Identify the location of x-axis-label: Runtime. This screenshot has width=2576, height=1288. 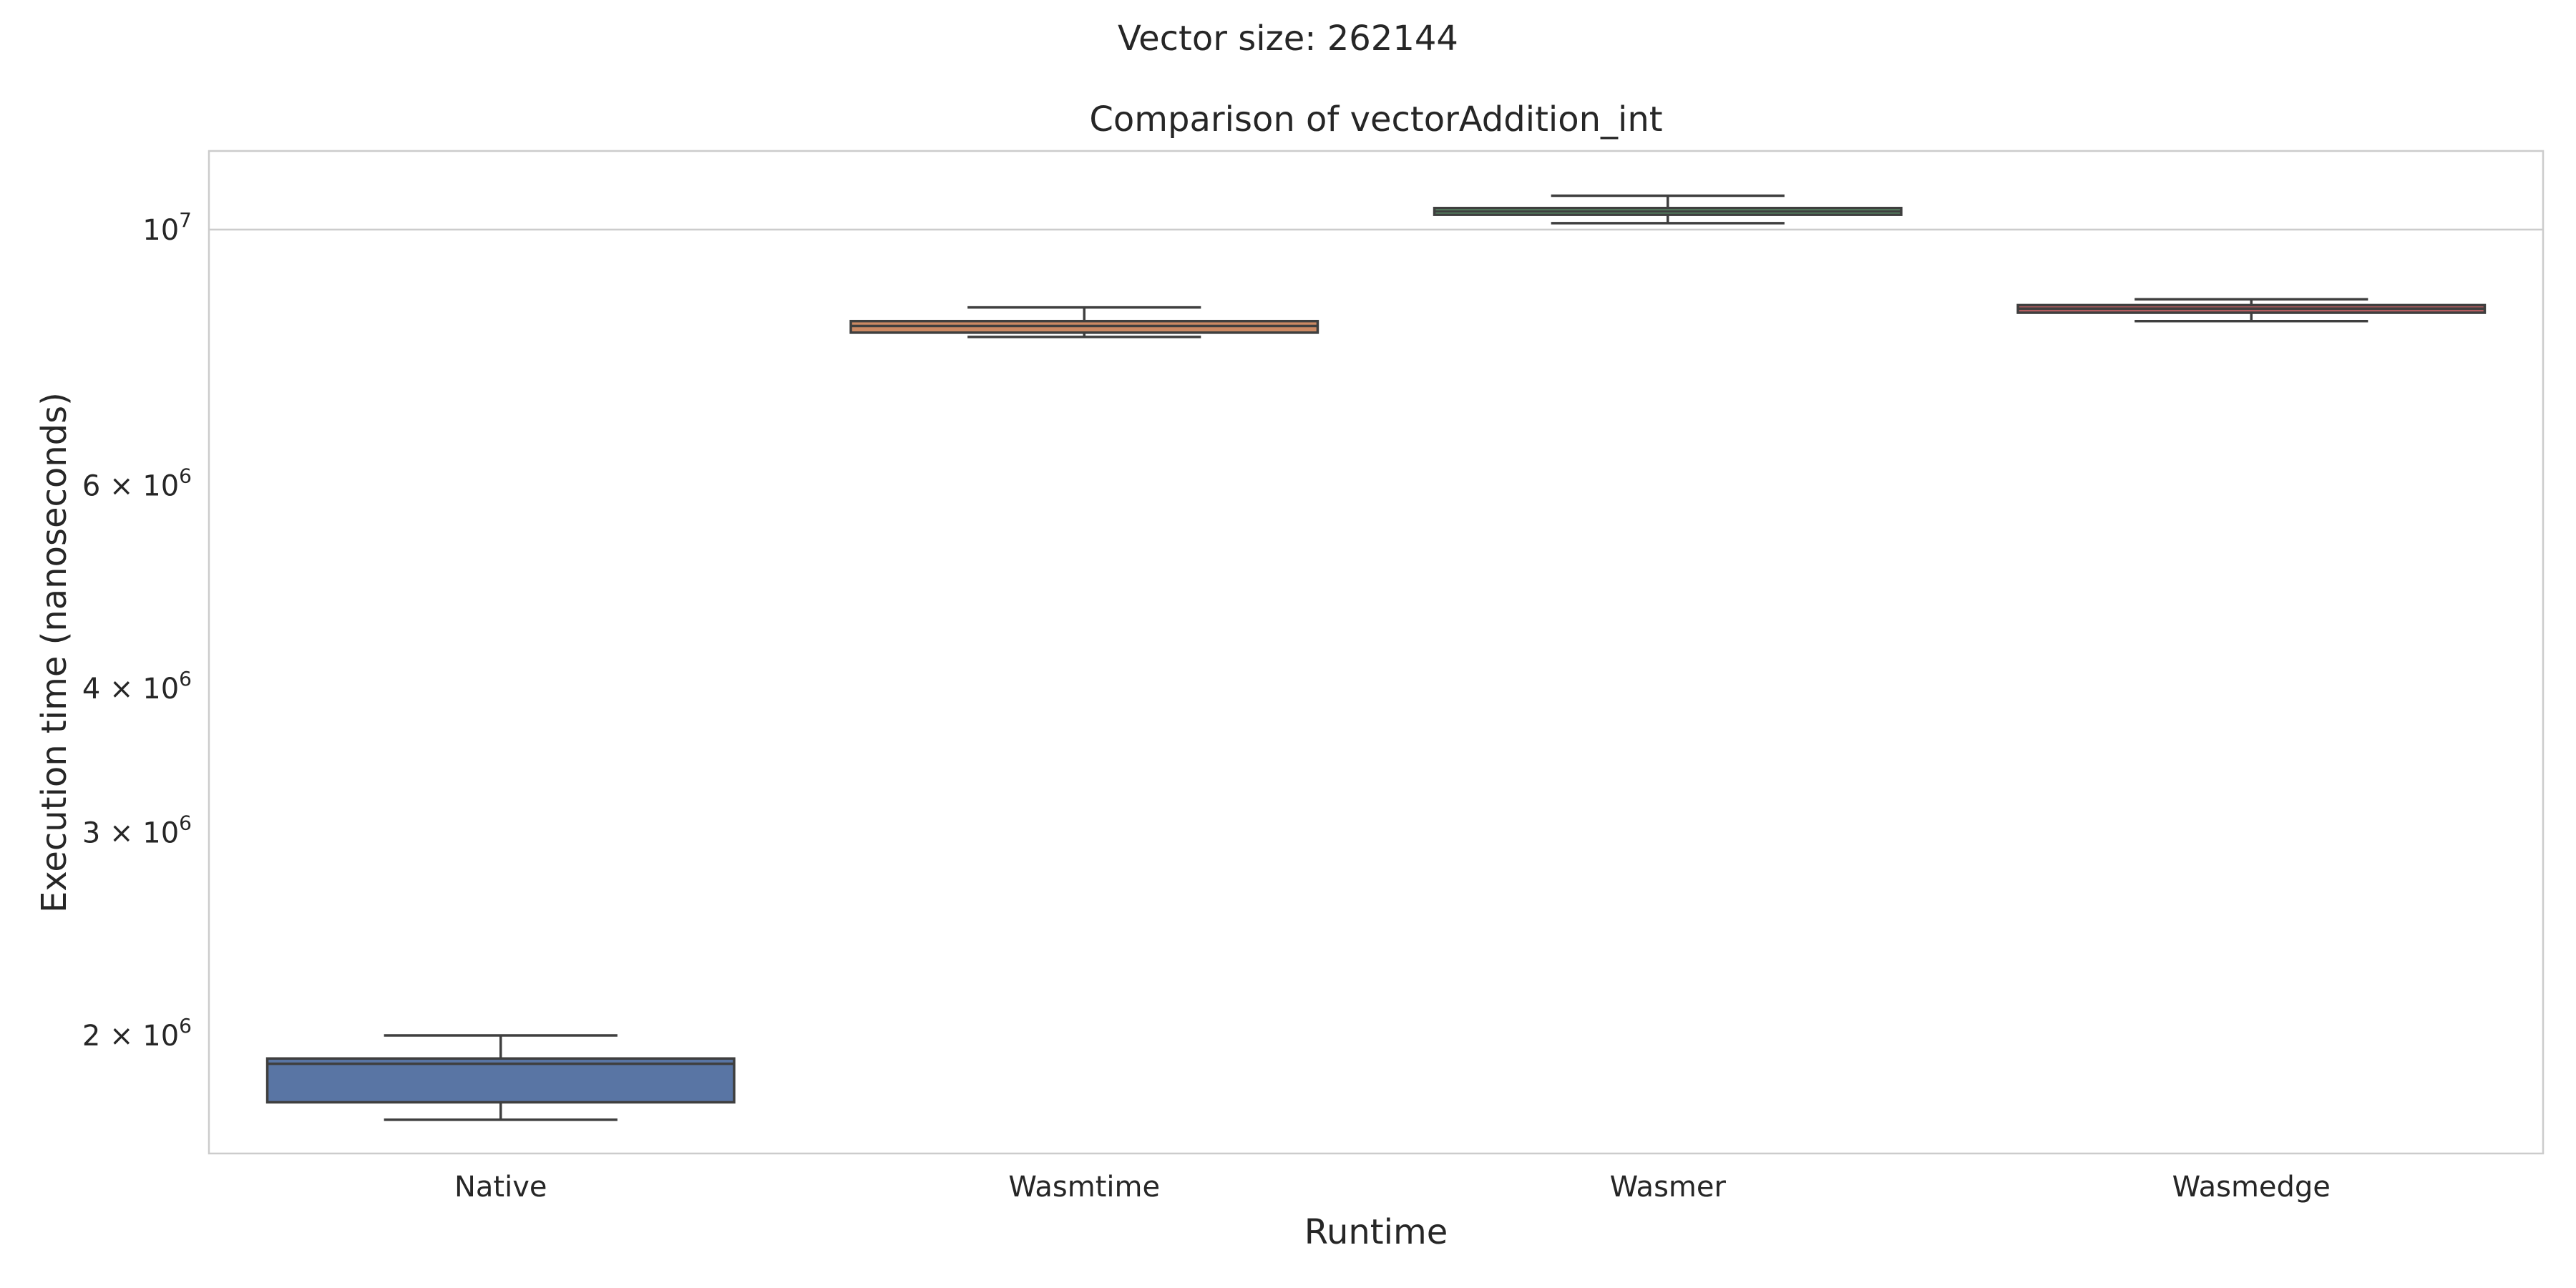
(1376, 1232).